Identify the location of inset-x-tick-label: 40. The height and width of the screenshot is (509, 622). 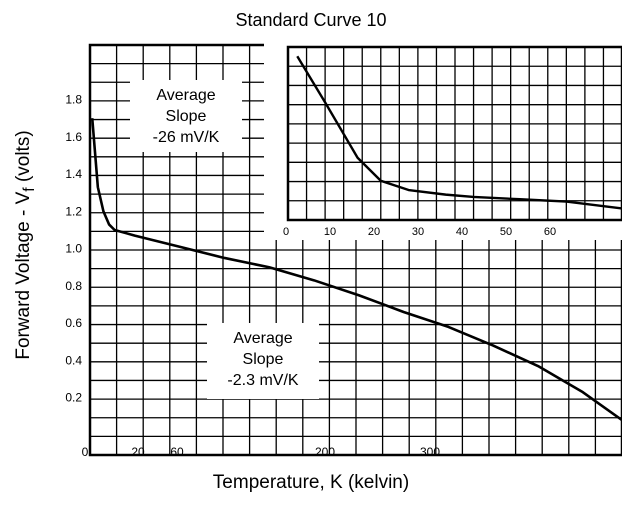
(462, 232).